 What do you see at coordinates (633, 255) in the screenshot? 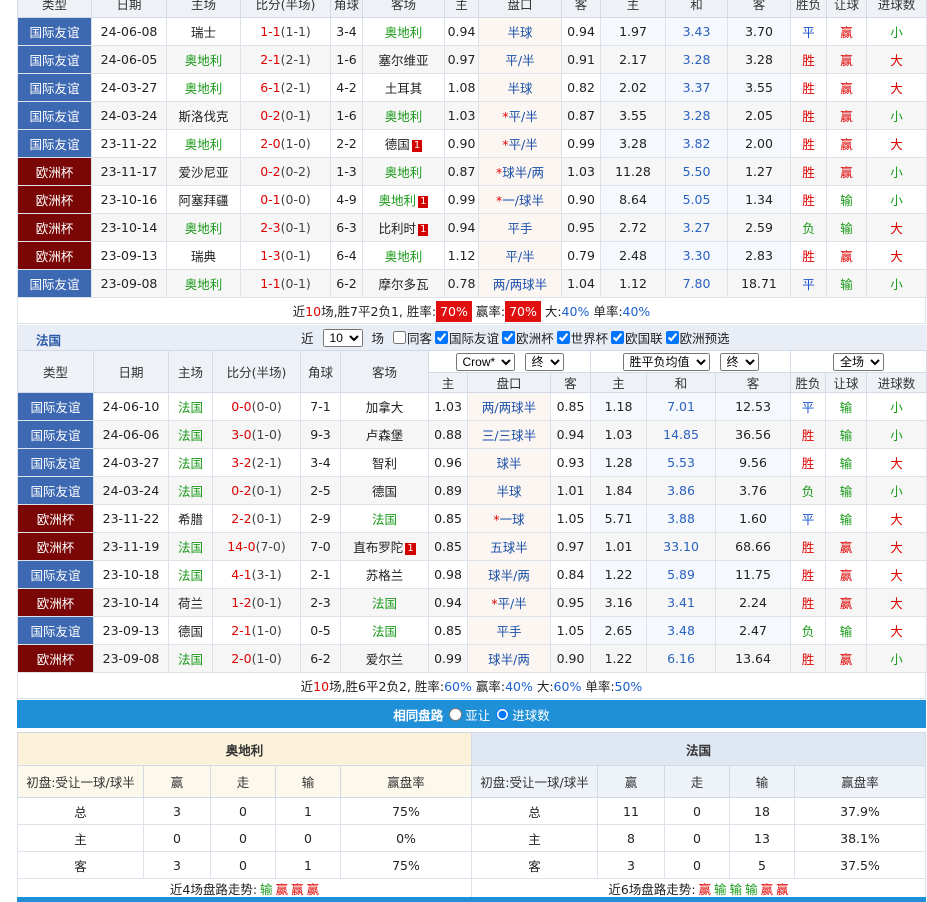
I see `euro-odds: 2.48` at bounding box center [633, 255].